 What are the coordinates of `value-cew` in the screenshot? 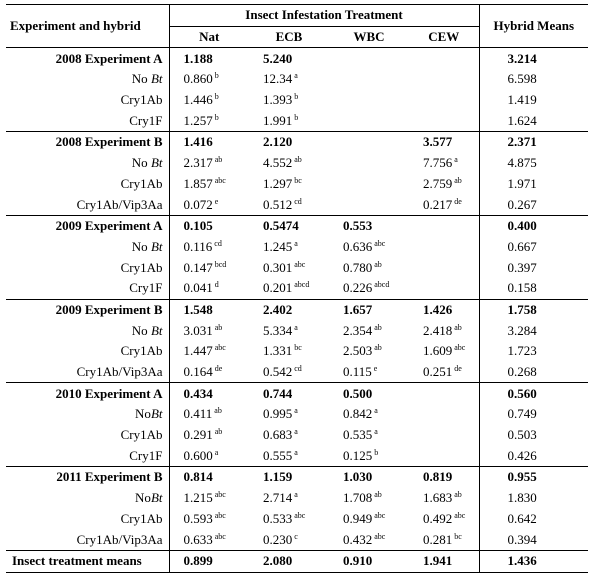 It's located at (444, 456).